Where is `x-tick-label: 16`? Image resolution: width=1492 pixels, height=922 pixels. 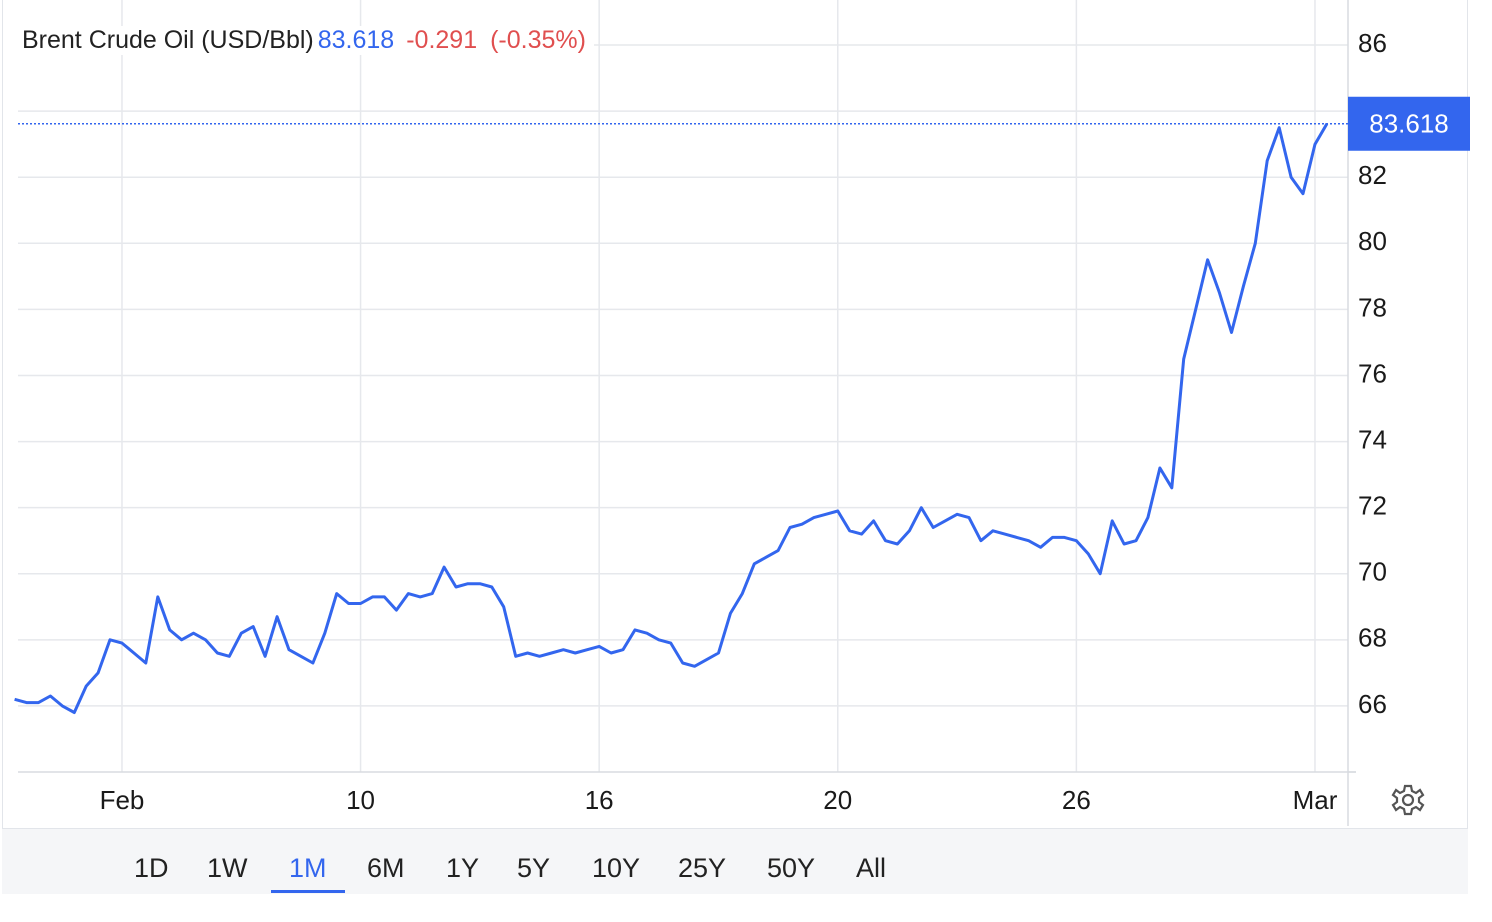 x-tick-label: 16 is located at coordinates (599, 800).